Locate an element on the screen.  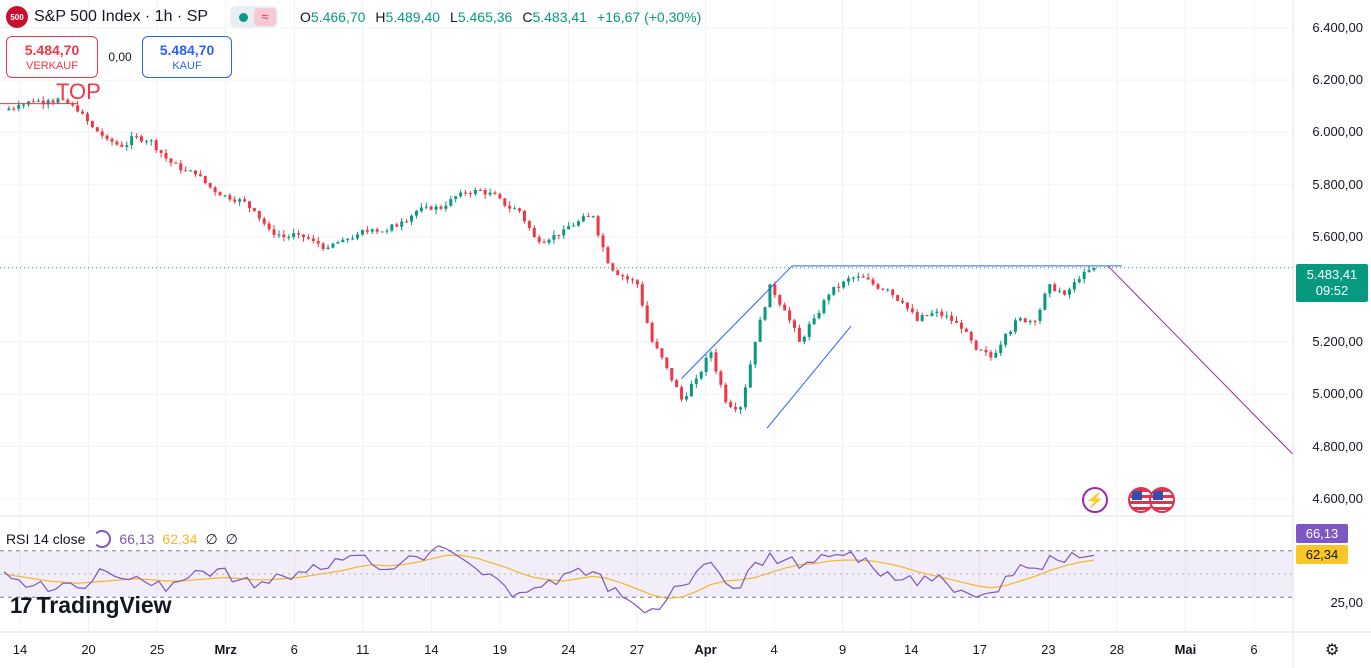
last-price: 5.483,41 is located at coordinates (1332, 274).